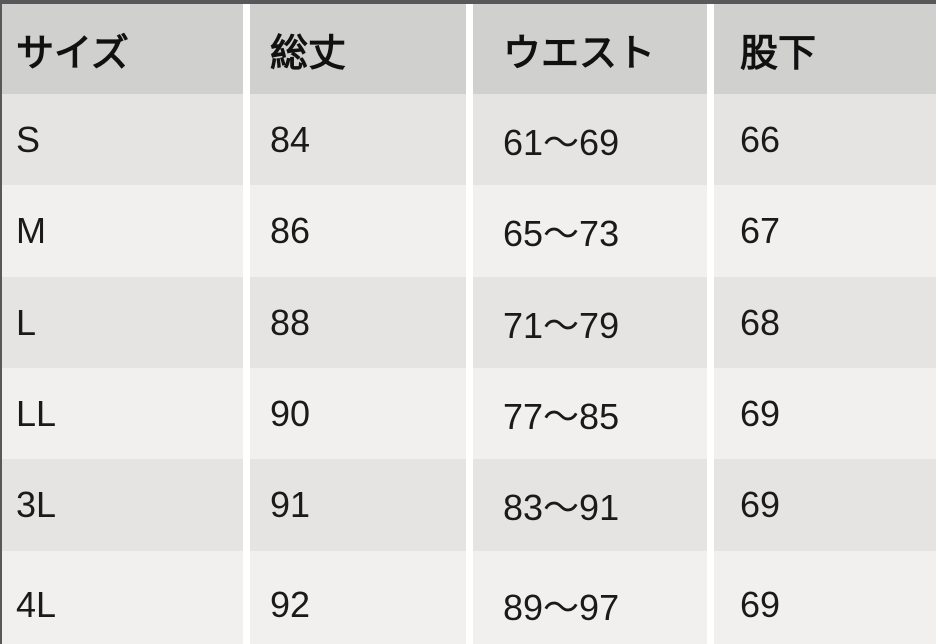 The height and width of the screenshot is (644, 936). I want to click on header-cell-size: サイズ, so click(122, 49).